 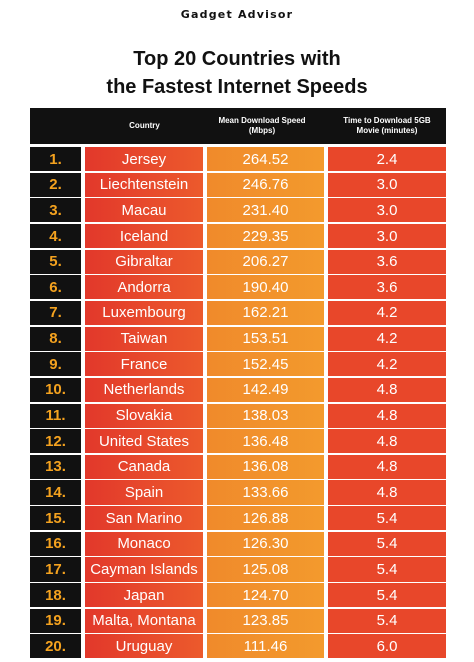 What do you see at coordinates (55, 441) in the screenshot?
I see `rank-cell: 12.` at bounding box center [55, 441].